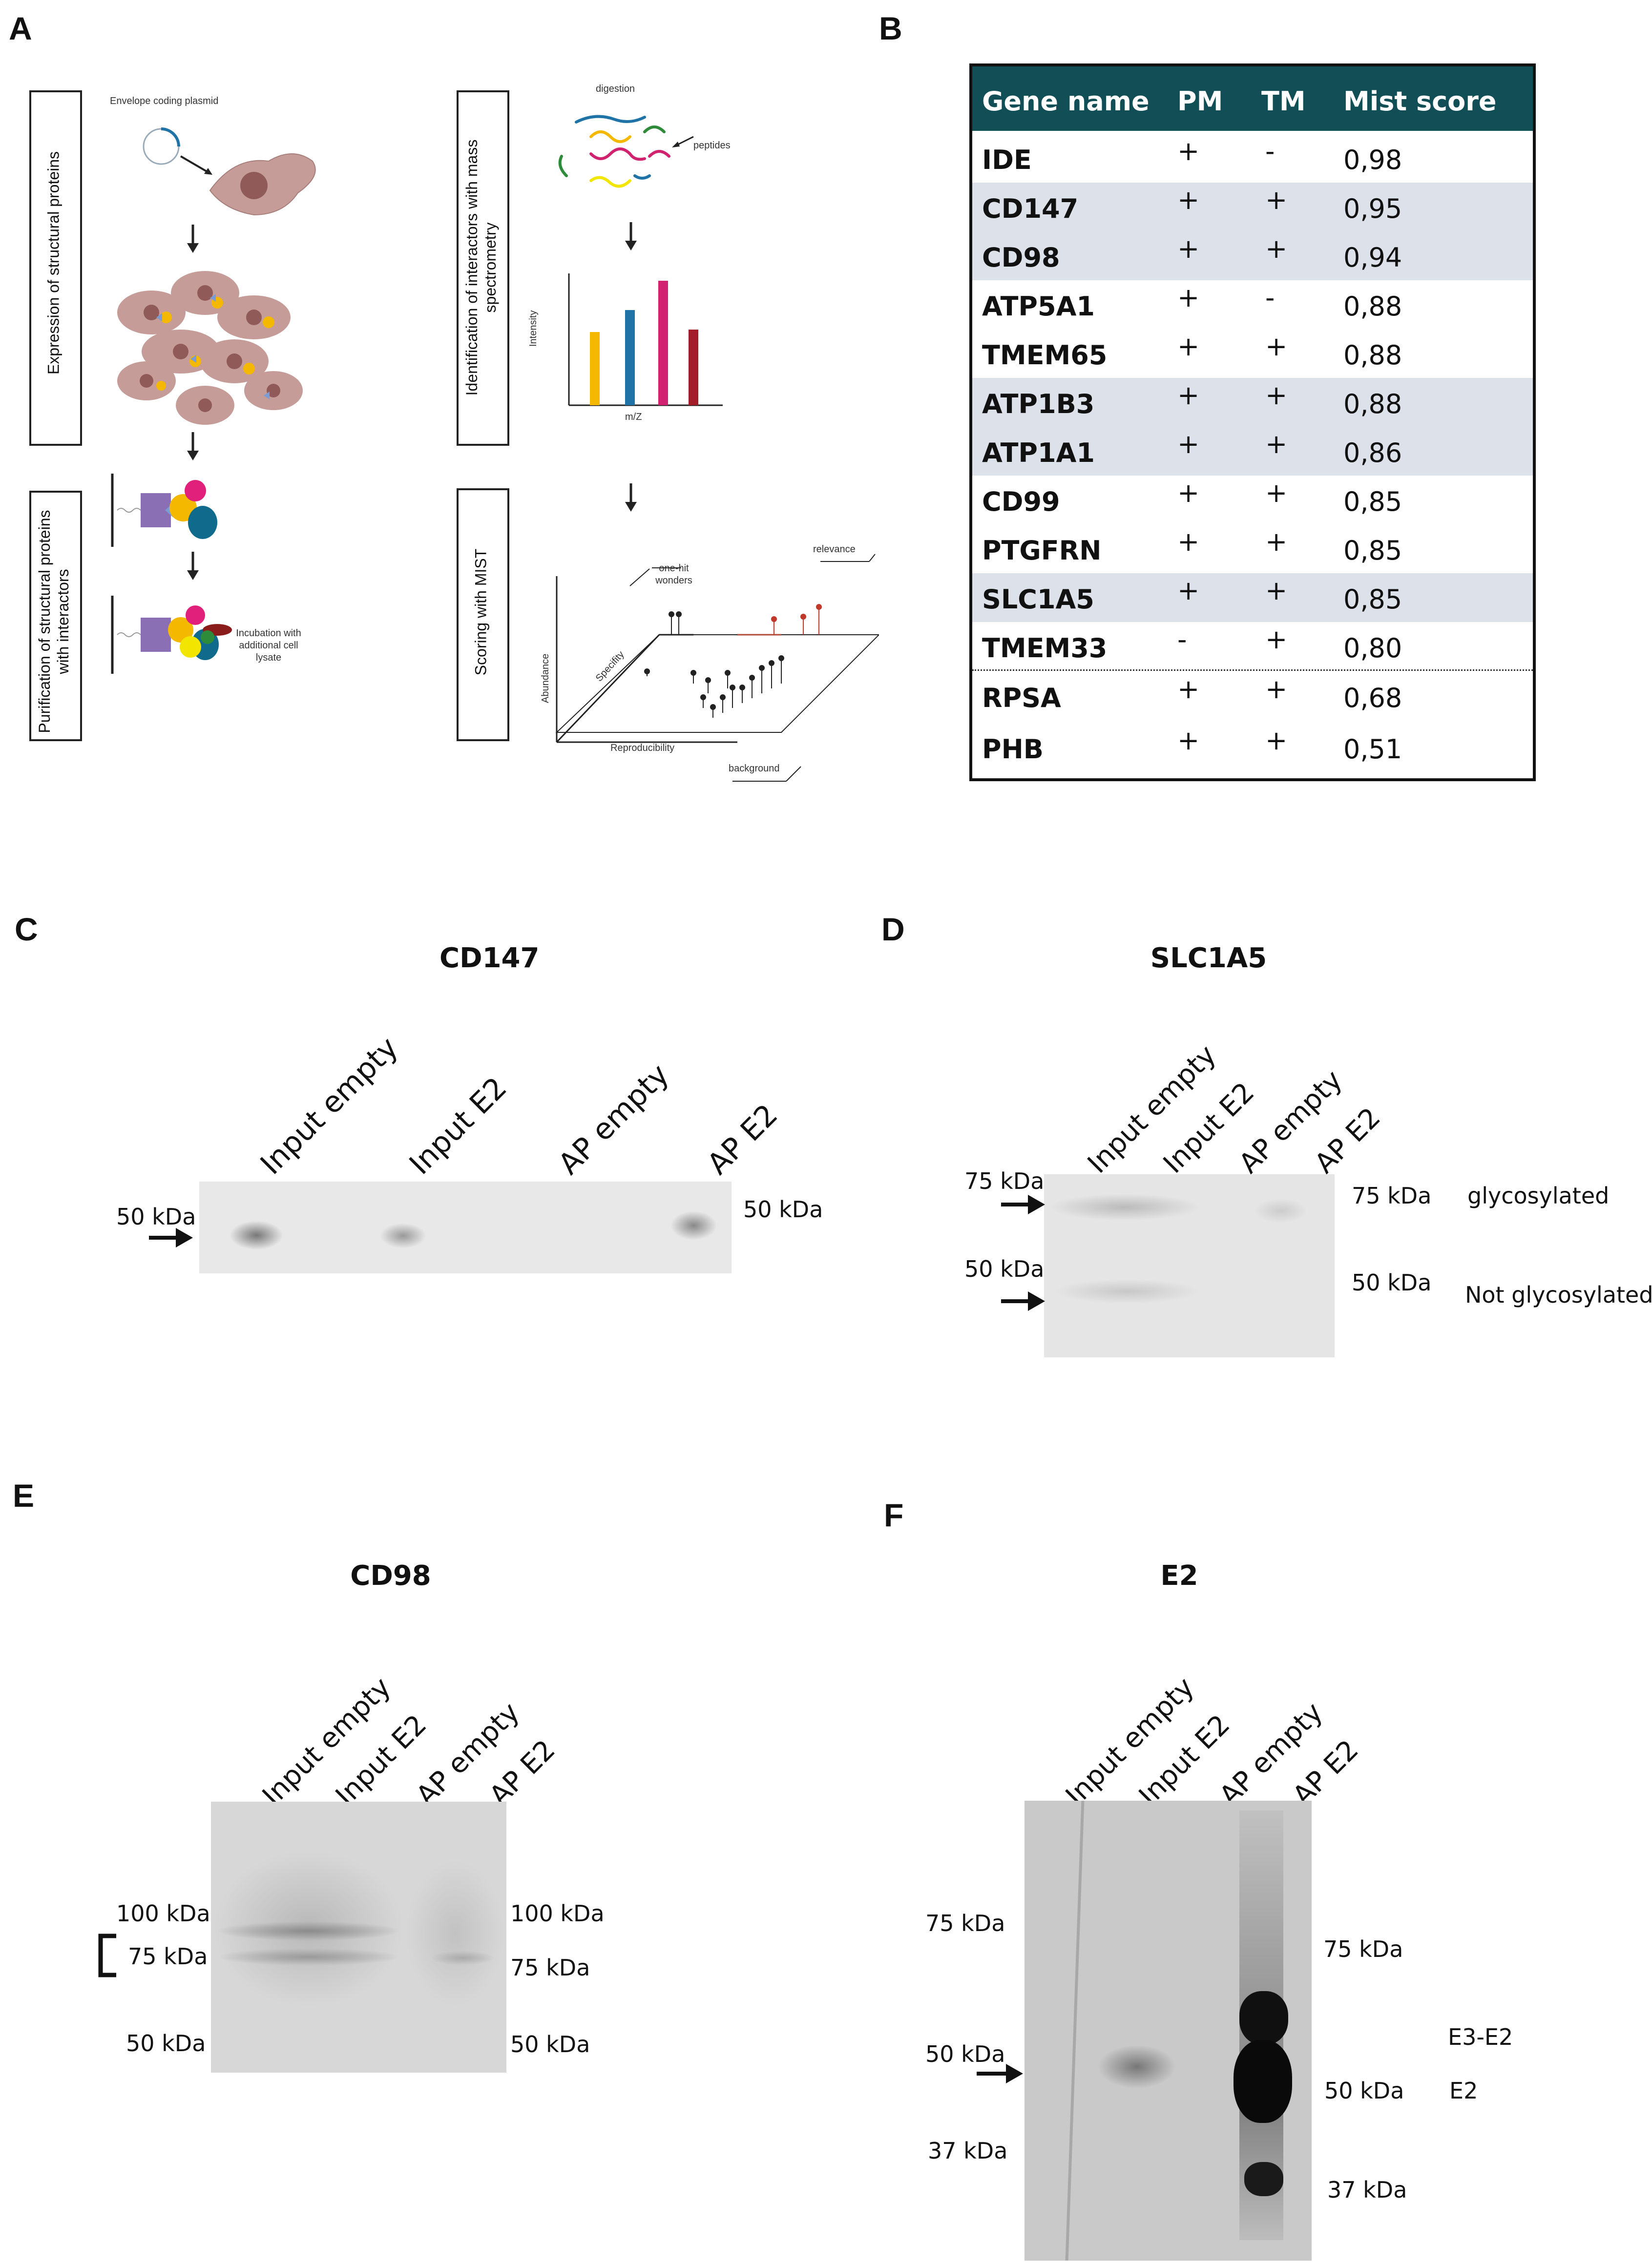 Image resolution: width=1652 pixels, height=2266 pixels. Describe the element at coordinates (1038, 599) in the screenshot. I see `cell-gene: SLC1A5` at that location.